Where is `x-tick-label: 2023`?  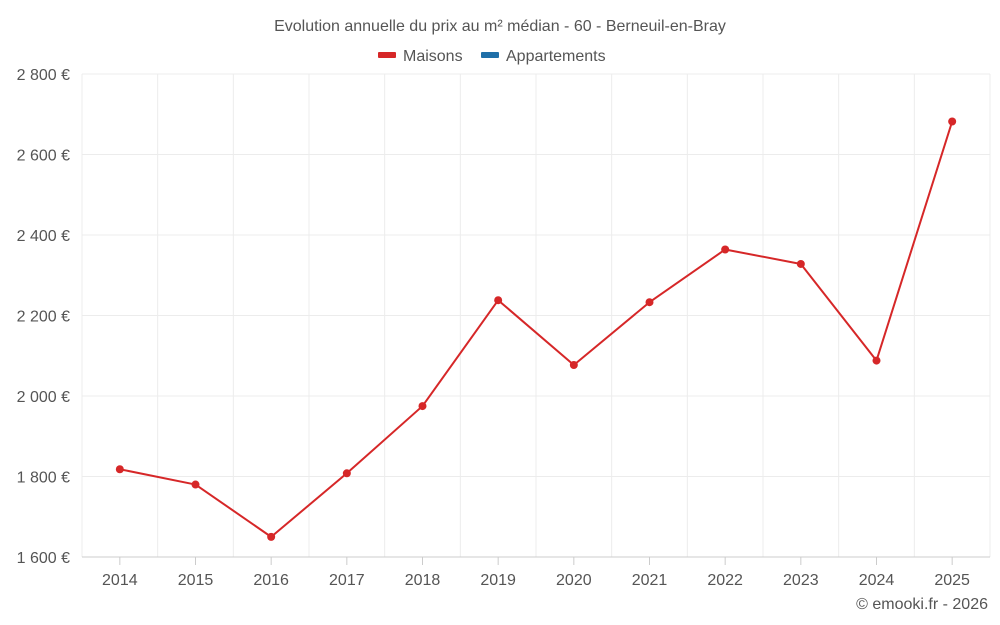
x-tick-label: 2023 is located at coordinates (801, 580).